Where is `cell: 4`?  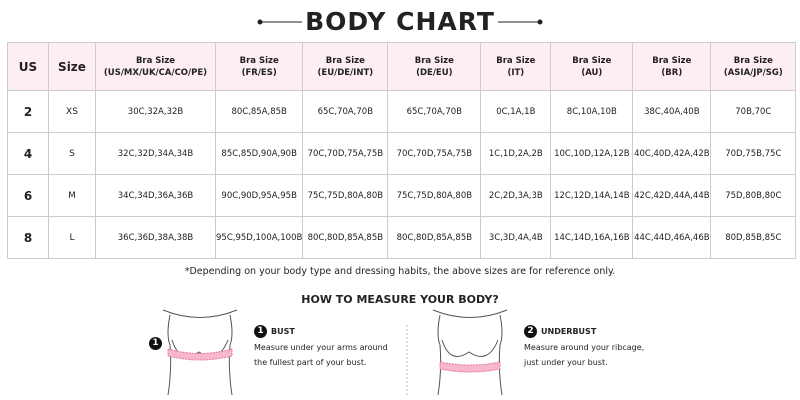 cell: 4 is located at coordinates (28, 153).